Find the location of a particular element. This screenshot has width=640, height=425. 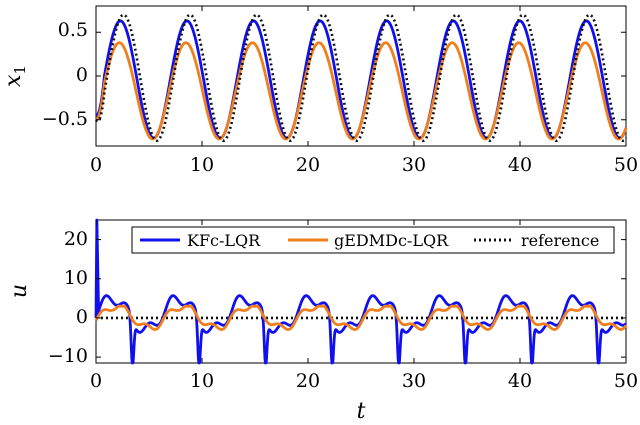

bottom-xtick-label: 0 is located at coordinates (96, 381).